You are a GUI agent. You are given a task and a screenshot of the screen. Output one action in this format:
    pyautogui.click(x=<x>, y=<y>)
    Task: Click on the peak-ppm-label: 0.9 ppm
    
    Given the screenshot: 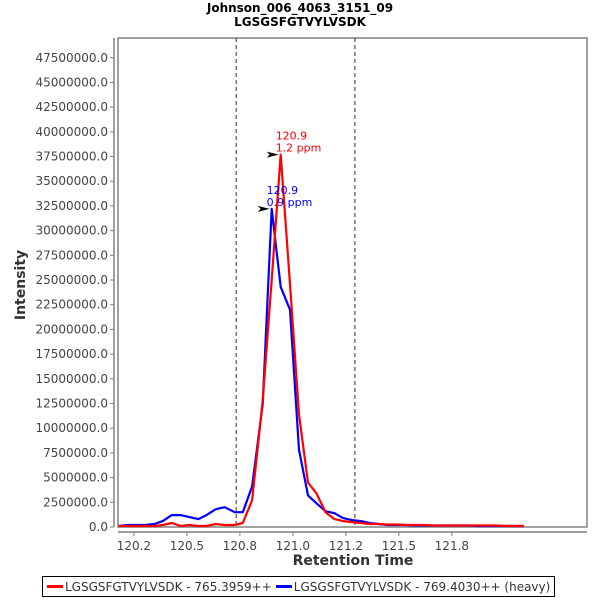 What is the action you would take?
    pyautogui.click(x=290, y=202)
    